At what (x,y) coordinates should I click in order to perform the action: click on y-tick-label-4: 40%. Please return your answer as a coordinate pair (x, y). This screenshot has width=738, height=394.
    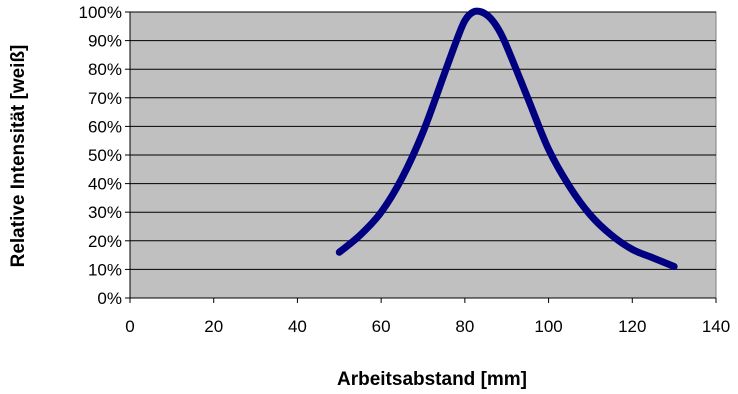
    Looking at the image, I should click on (105, 184).